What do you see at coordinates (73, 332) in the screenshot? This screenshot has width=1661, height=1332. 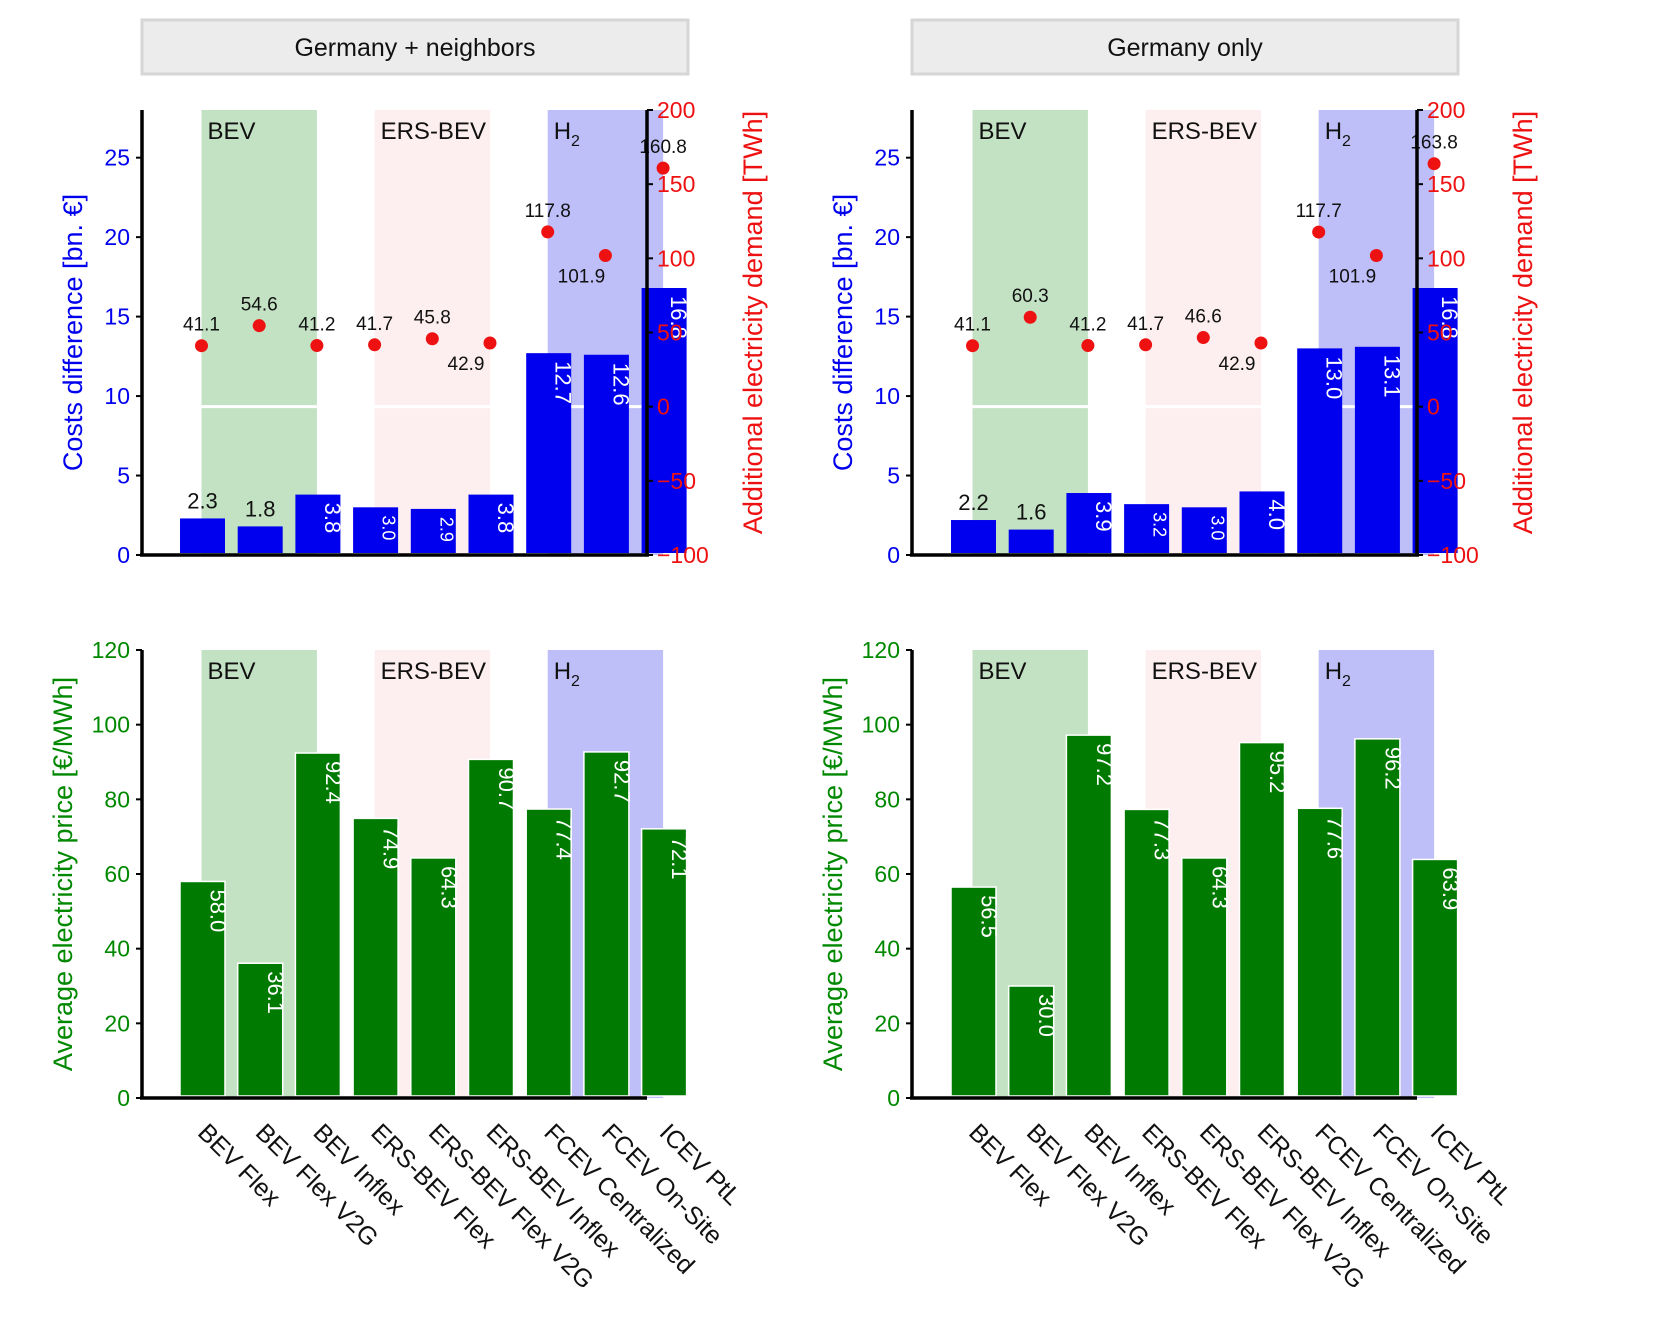 I see `left-axis-title: Costs difference [bn. €]` at bounding box center [73, 332].